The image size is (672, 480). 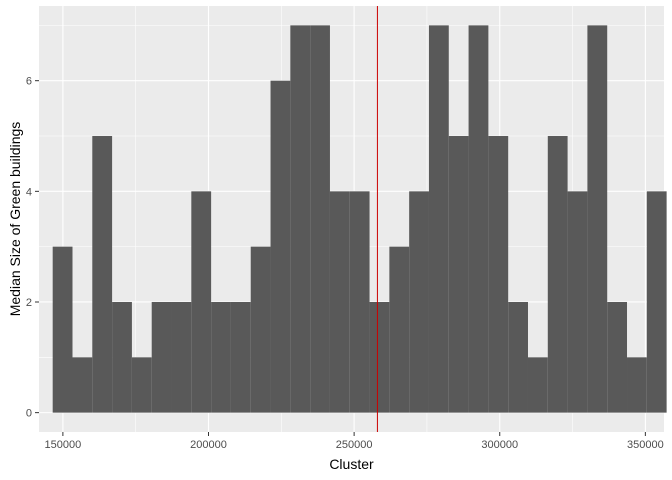 I want to click on y-tick-label: 4, so click(x=29, y=192).